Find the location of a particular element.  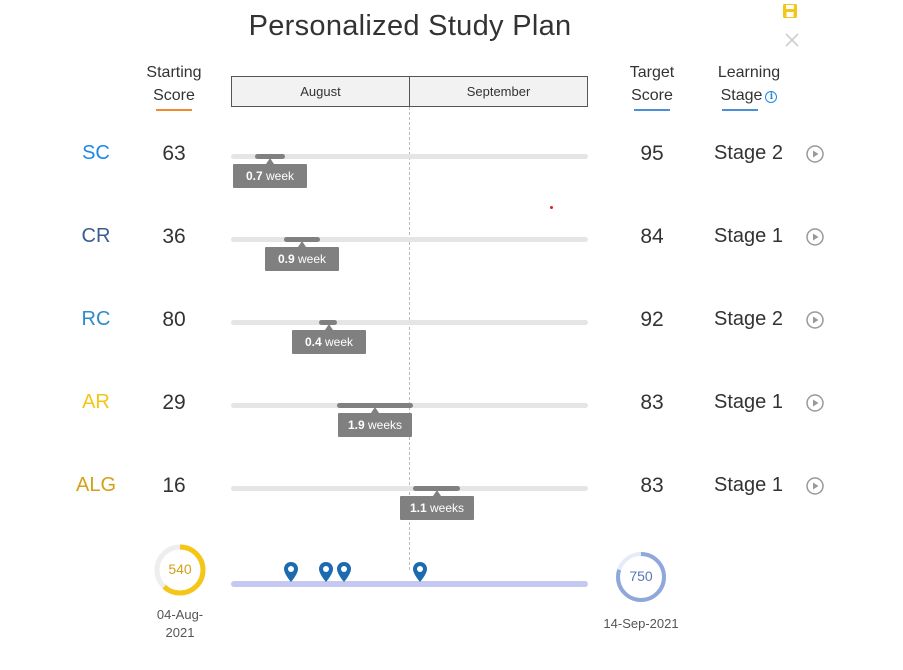

target-header-underline is located at coordinates (652, 110).